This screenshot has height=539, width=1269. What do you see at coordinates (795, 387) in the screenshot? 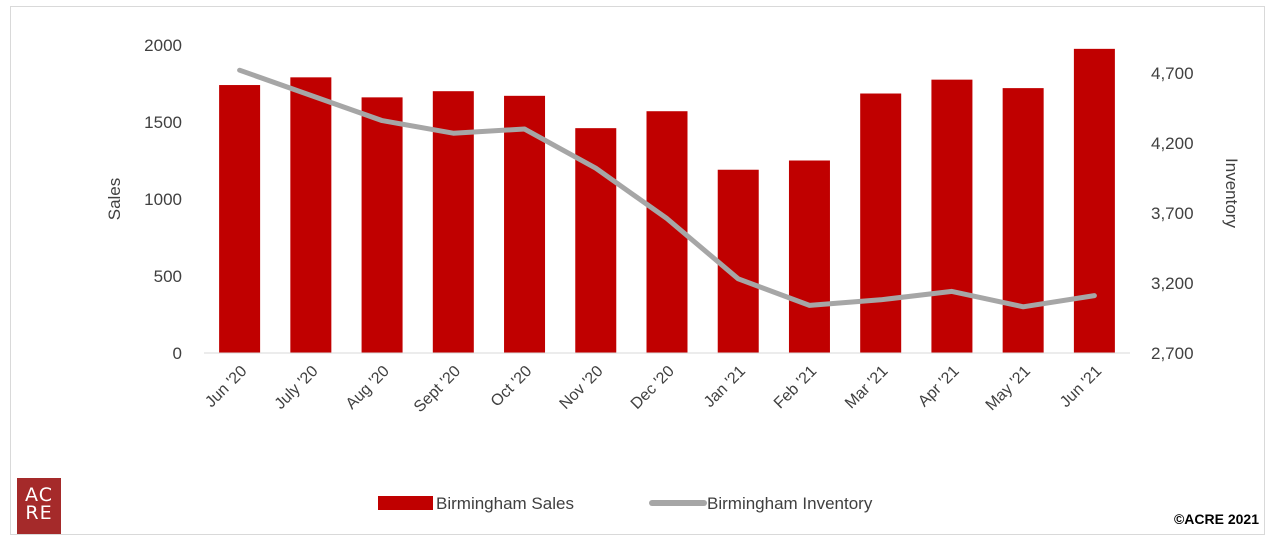
I see `x-tick-label: Feb '21` at bounding box center [795, 387].